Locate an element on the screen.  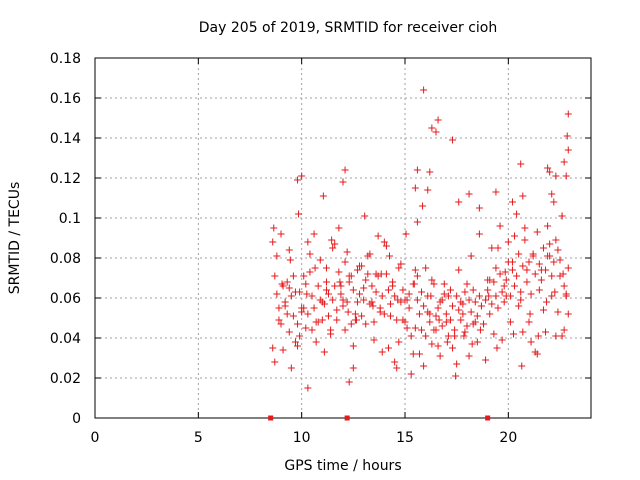
y-tick-label: 0.1 is located at coordinates (70, 219).